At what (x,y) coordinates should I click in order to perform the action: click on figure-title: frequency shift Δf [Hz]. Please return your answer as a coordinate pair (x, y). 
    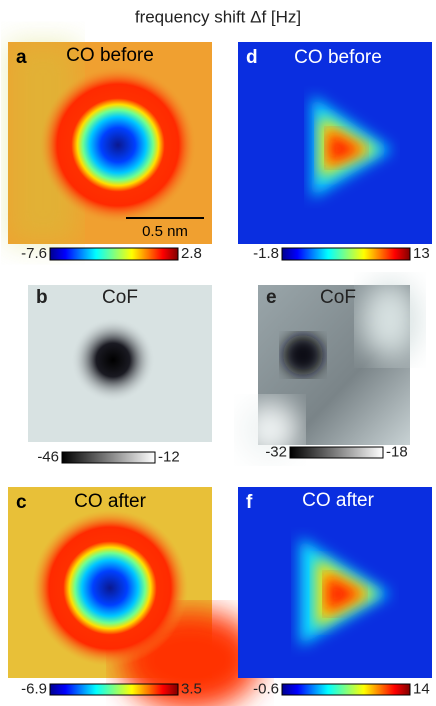
    Looking at the image, I should click on (218, 16).